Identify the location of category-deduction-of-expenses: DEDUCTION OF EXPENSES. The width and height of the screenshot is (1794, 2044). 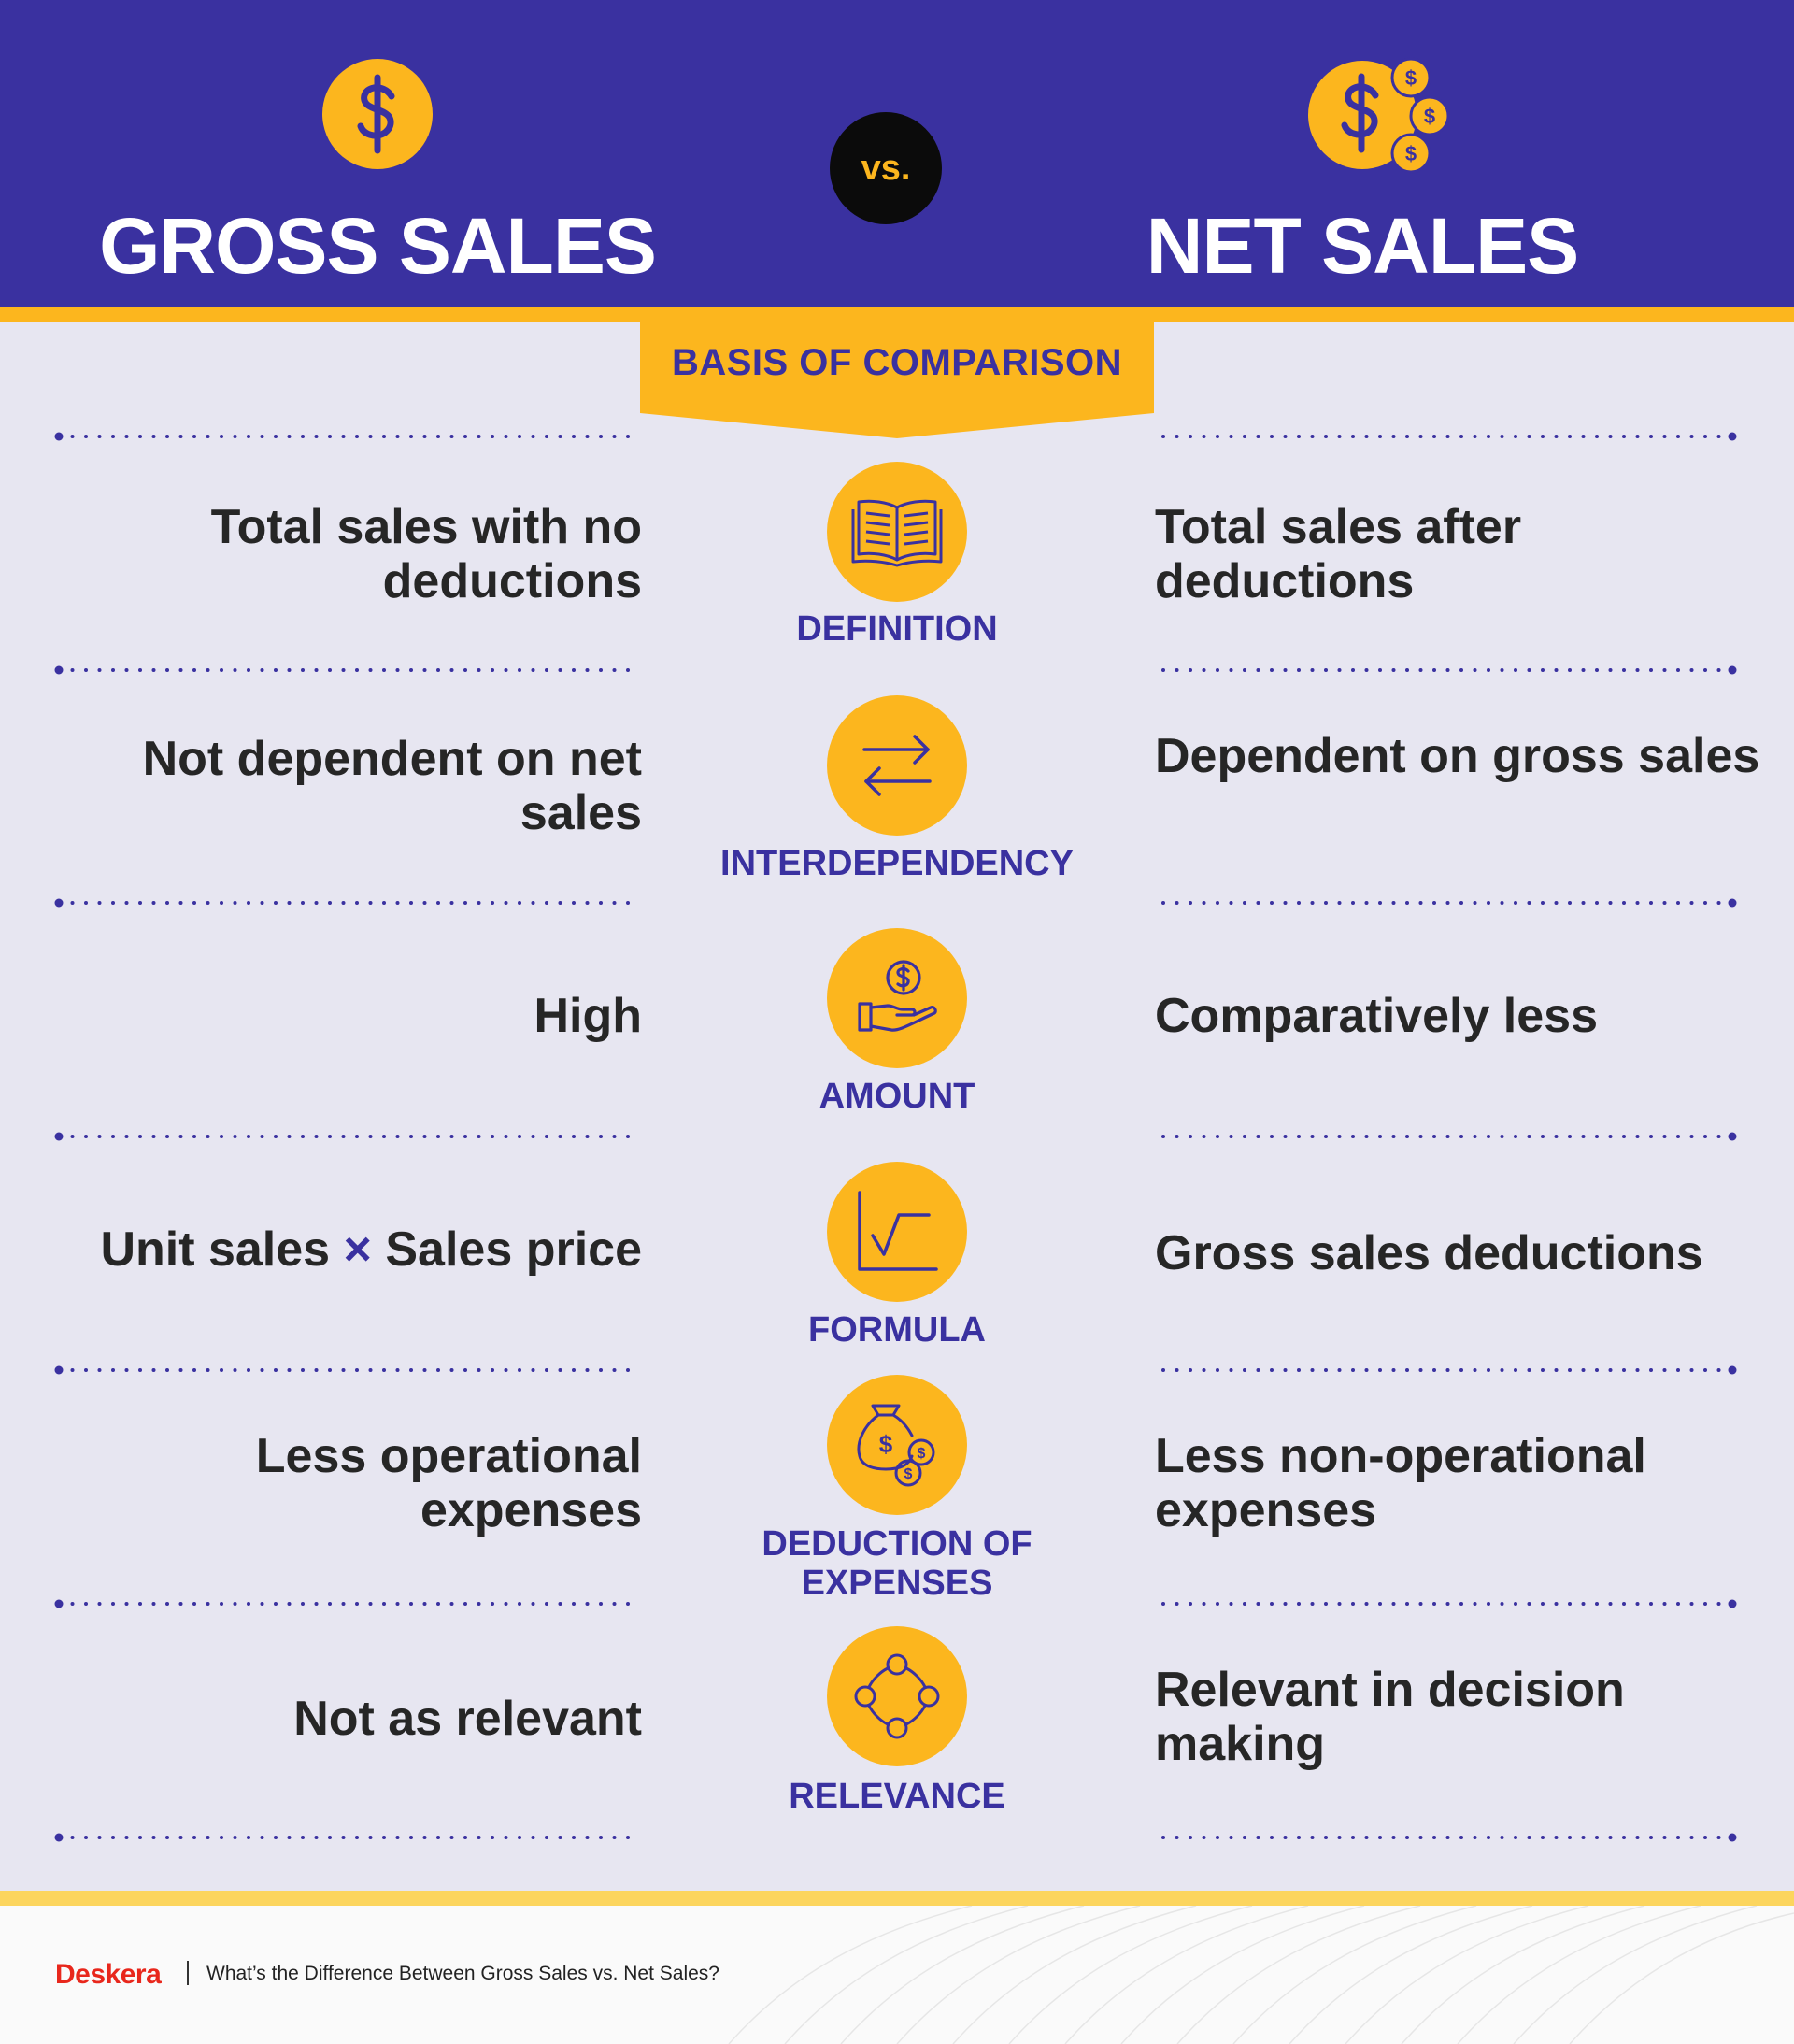
(897, 1563).